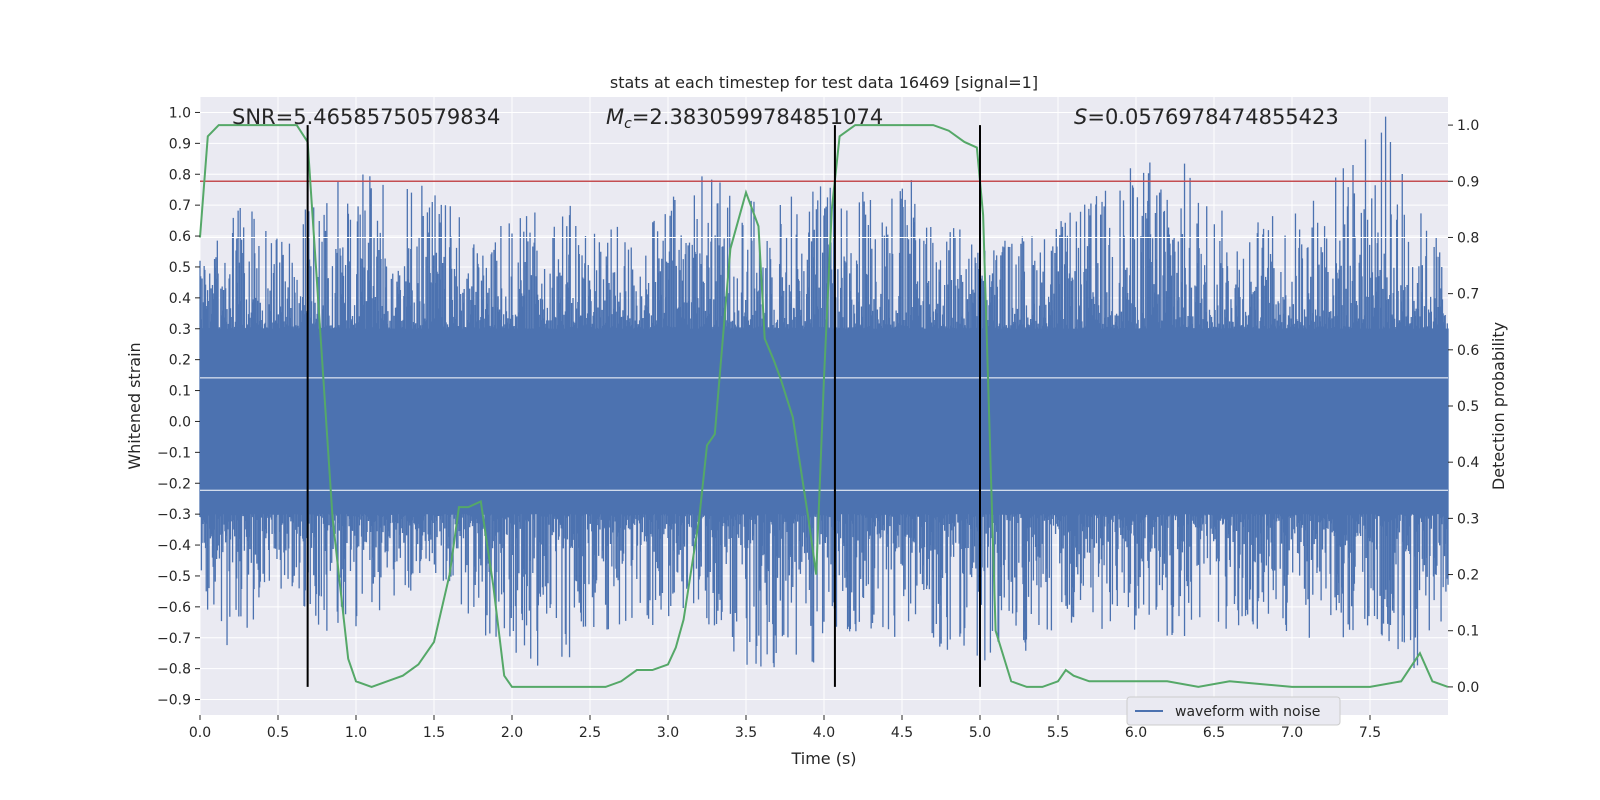 The width and height of the screenshot is (1600, 800). What do you see at coordinates (174, 515) in the screenshot?
I see `y-tick-label: −0.3` at bounding box center [174, 515].